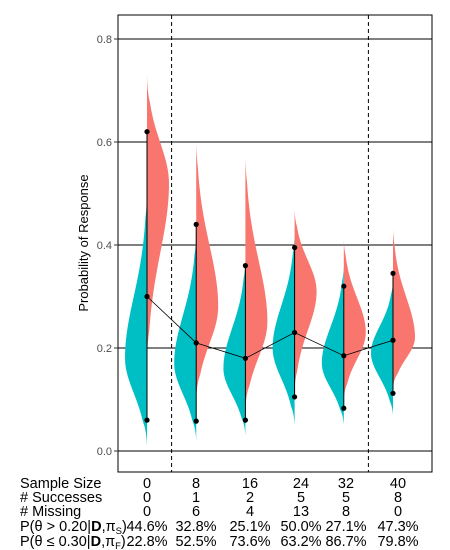  Describe the element at coordinates (195, 542) in the screenshot. I see `table-cell: 52.5%` at that location.